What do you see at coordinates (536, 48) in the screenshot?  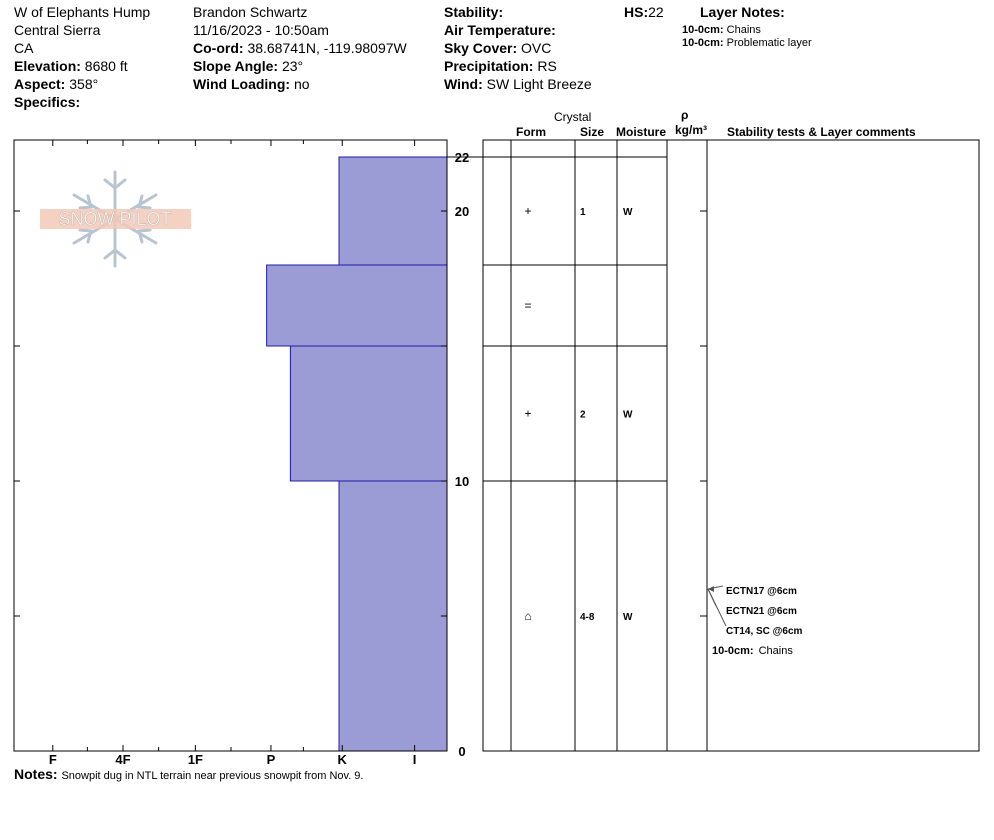 I see `sky-cover-value: OVC` at bounding box center [536, 48].